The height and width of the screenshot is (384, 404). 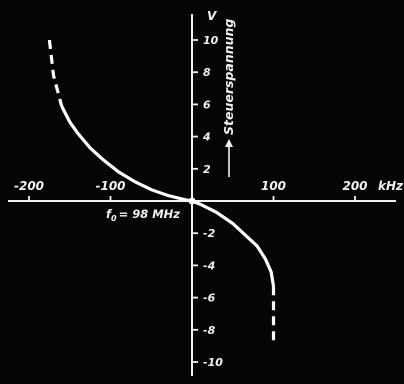 What do you see at coordinates (209, 330) in the screenshot?
I see `y-tick-label: -8` at bounding box center [209, 330].